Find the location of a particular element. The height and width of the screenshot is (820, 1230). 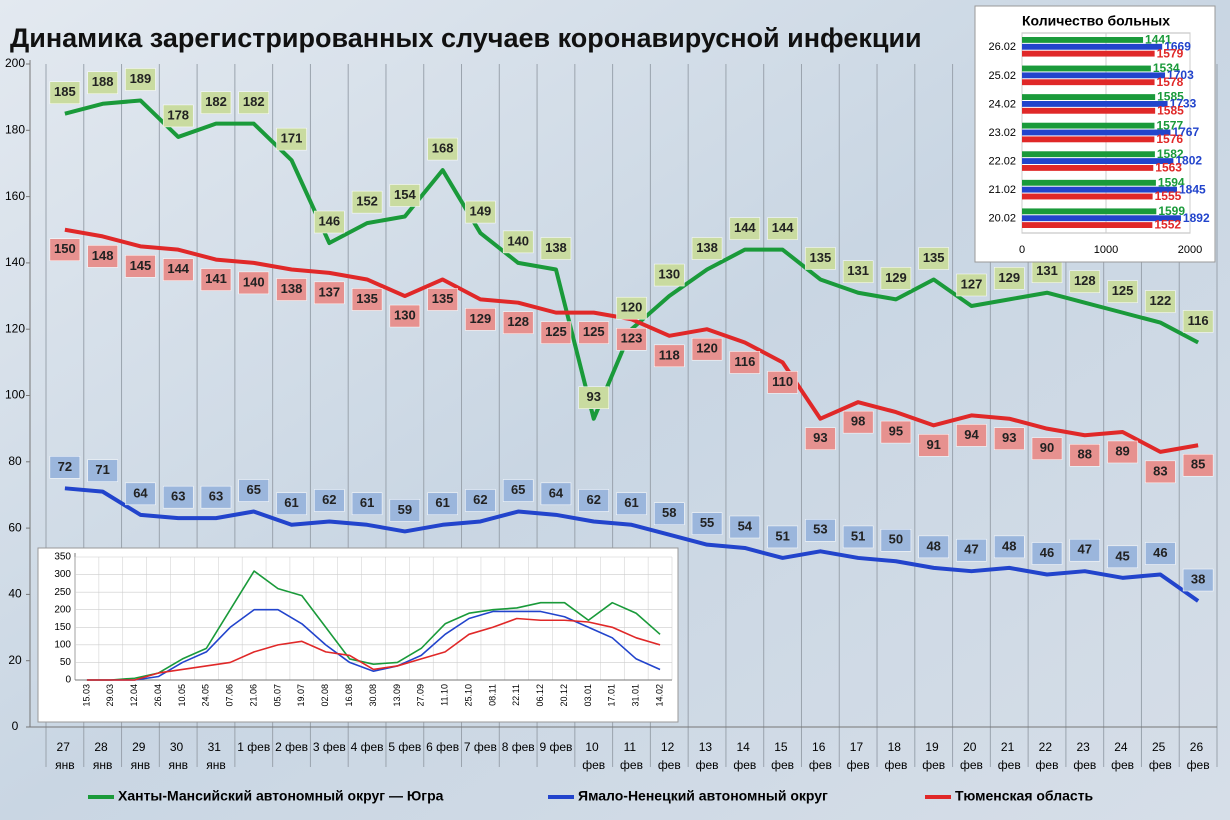

x-tick-label: 07.06 is located at coordinates (230, 695).